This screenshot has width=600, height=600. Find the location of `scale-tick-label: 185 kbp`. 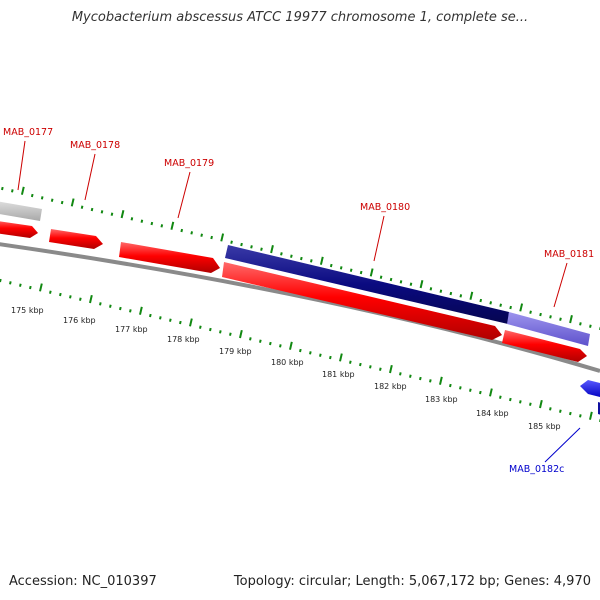

scale-tick-label: 185 kbp is located at coordinates (544, 426).